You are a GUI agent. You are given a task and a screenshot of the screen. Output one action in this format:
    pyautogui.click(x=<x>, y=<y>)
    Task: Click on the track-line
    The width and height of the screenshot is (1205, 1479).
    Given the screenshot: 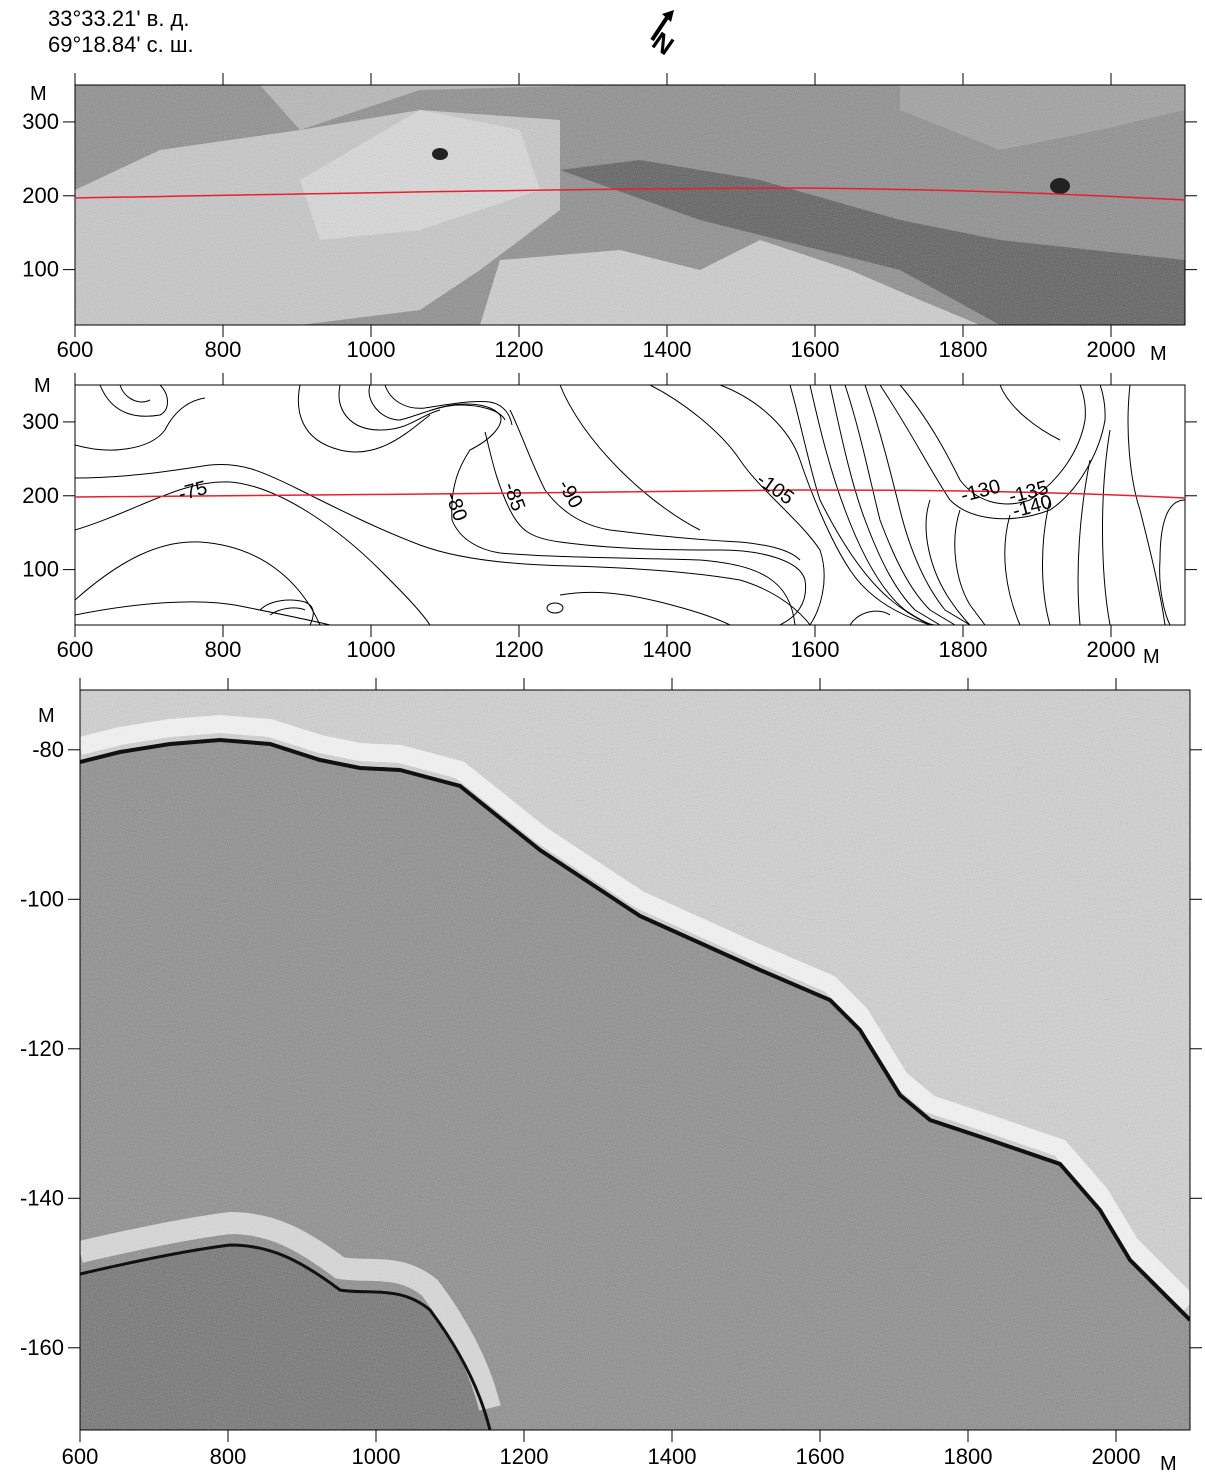 What is the action you would take?
    pyautogui.click(x=630, y=194)
    